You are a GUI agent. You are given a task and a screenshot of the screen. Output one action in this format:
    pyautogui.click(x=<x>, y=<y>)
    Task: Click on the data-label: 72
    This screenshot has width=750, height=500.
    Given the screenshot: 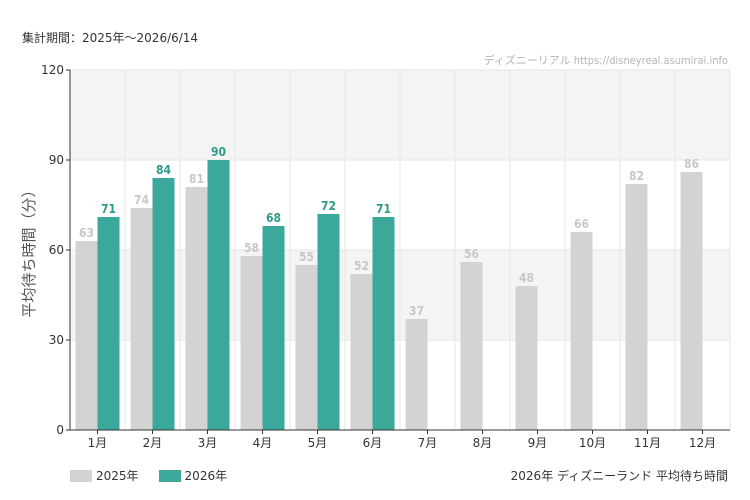 What is the action you would take?
    pyautogui.click(x=328, y=206)
    